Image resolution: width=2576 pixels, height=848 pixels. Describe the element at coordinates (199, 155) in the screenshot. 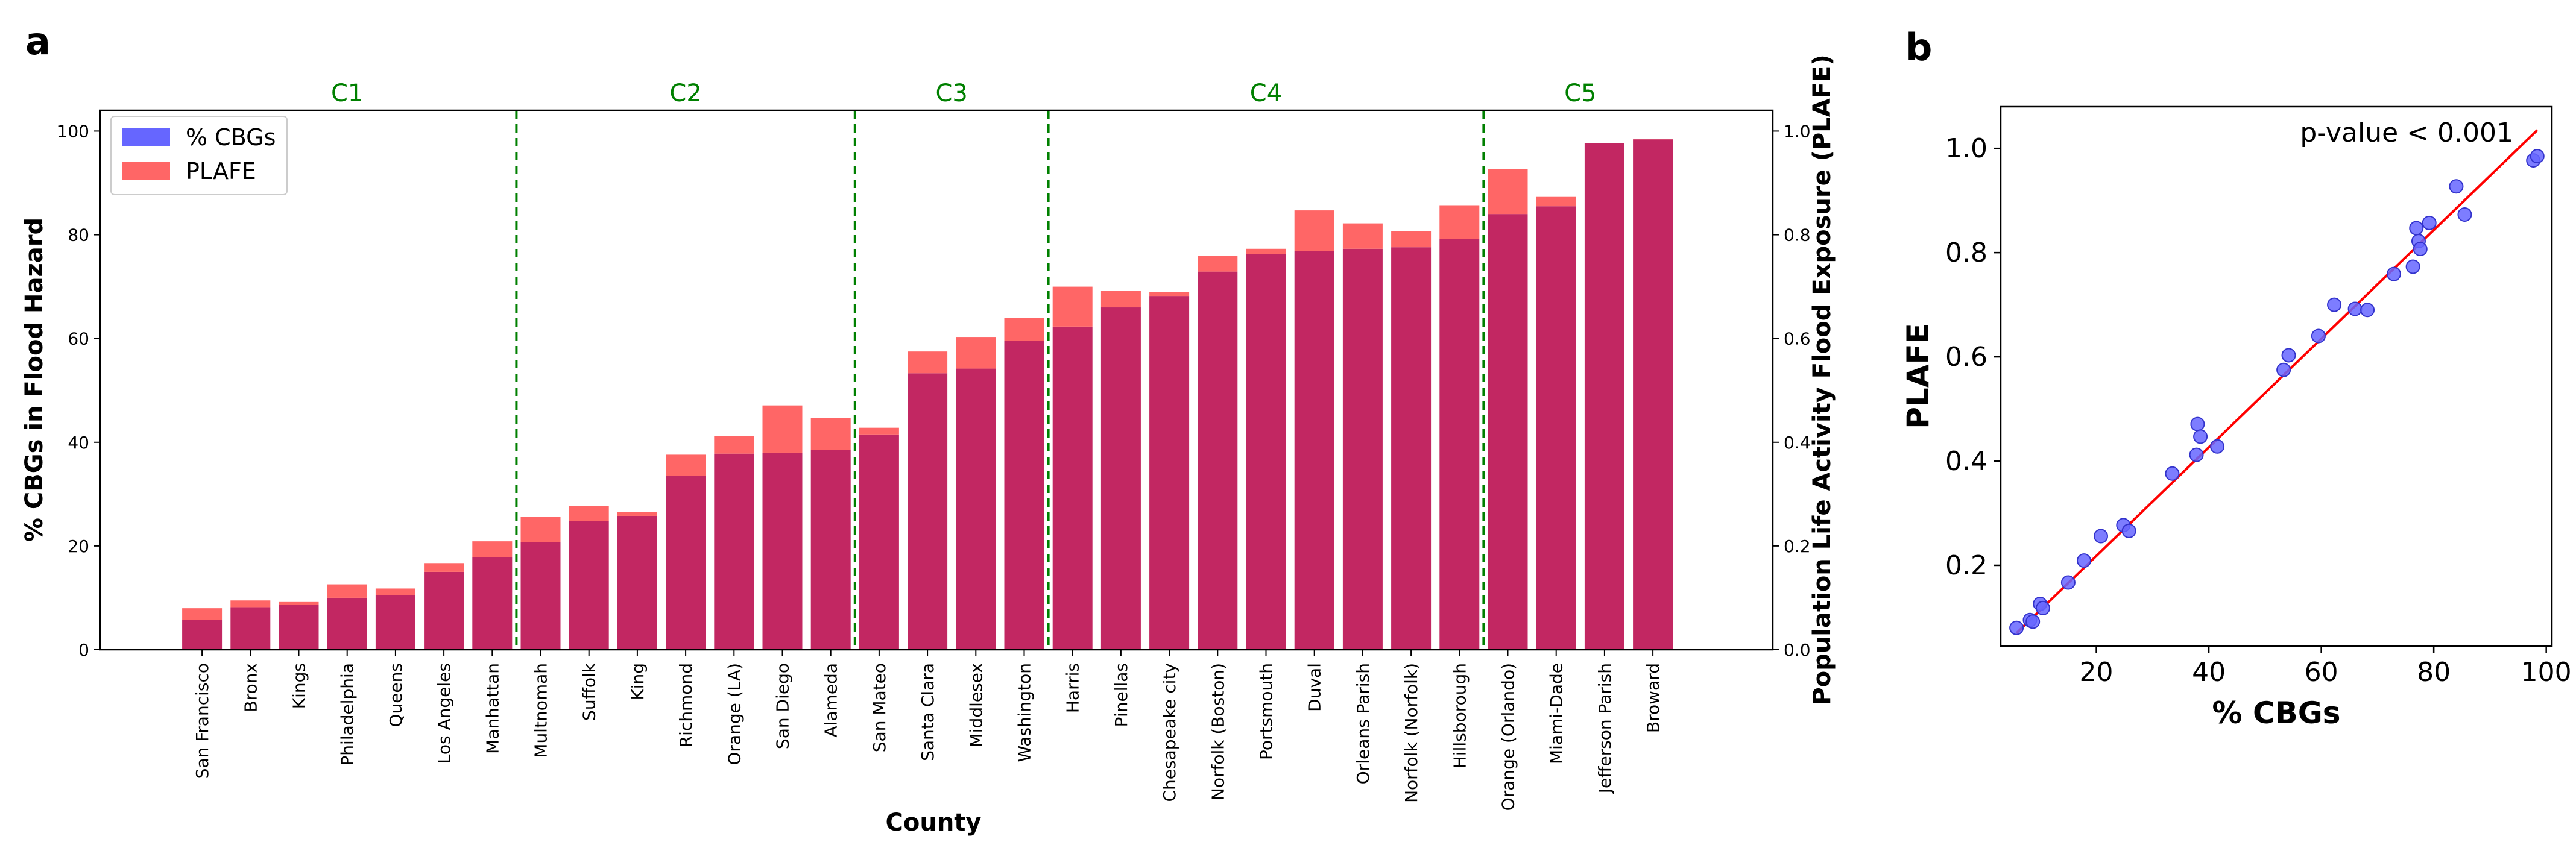

I see `legend: % CBGs PLAFE` at that location.